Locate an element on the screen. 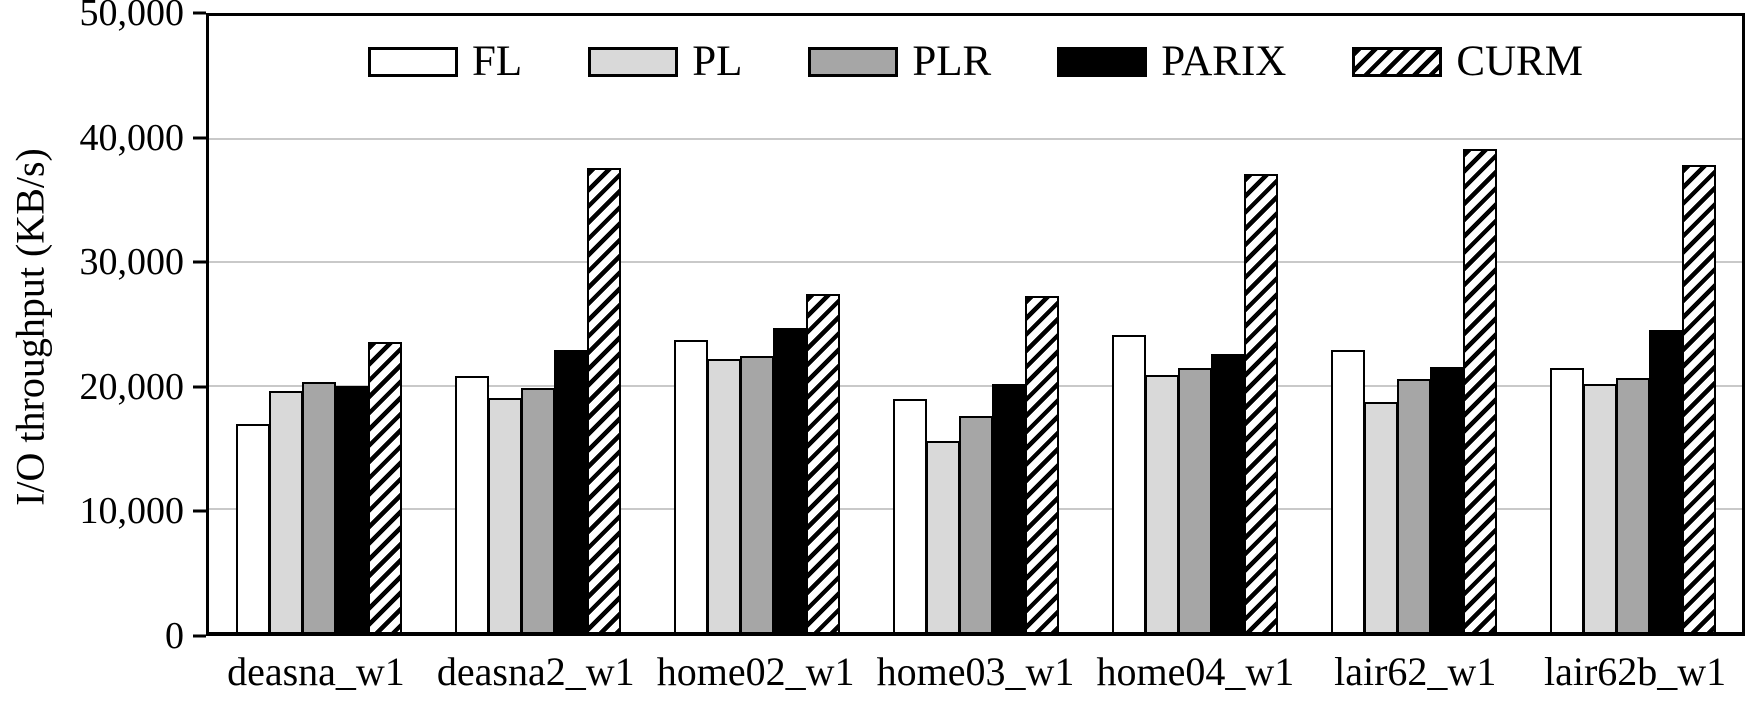  legend-label: FL is located at coordinates (497, 61).